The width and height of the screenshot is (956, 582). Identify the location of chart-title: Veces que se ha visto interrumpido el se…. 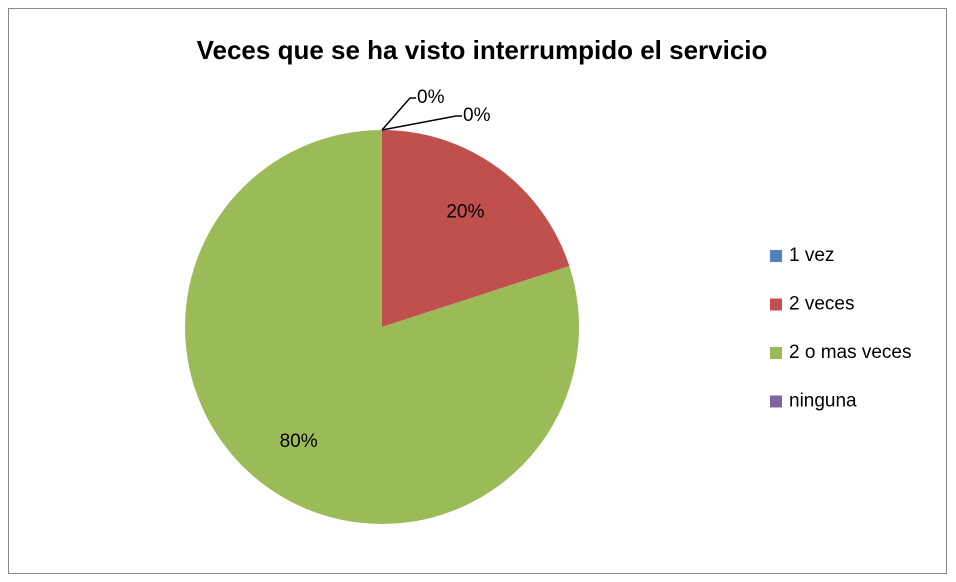
(482, 50).